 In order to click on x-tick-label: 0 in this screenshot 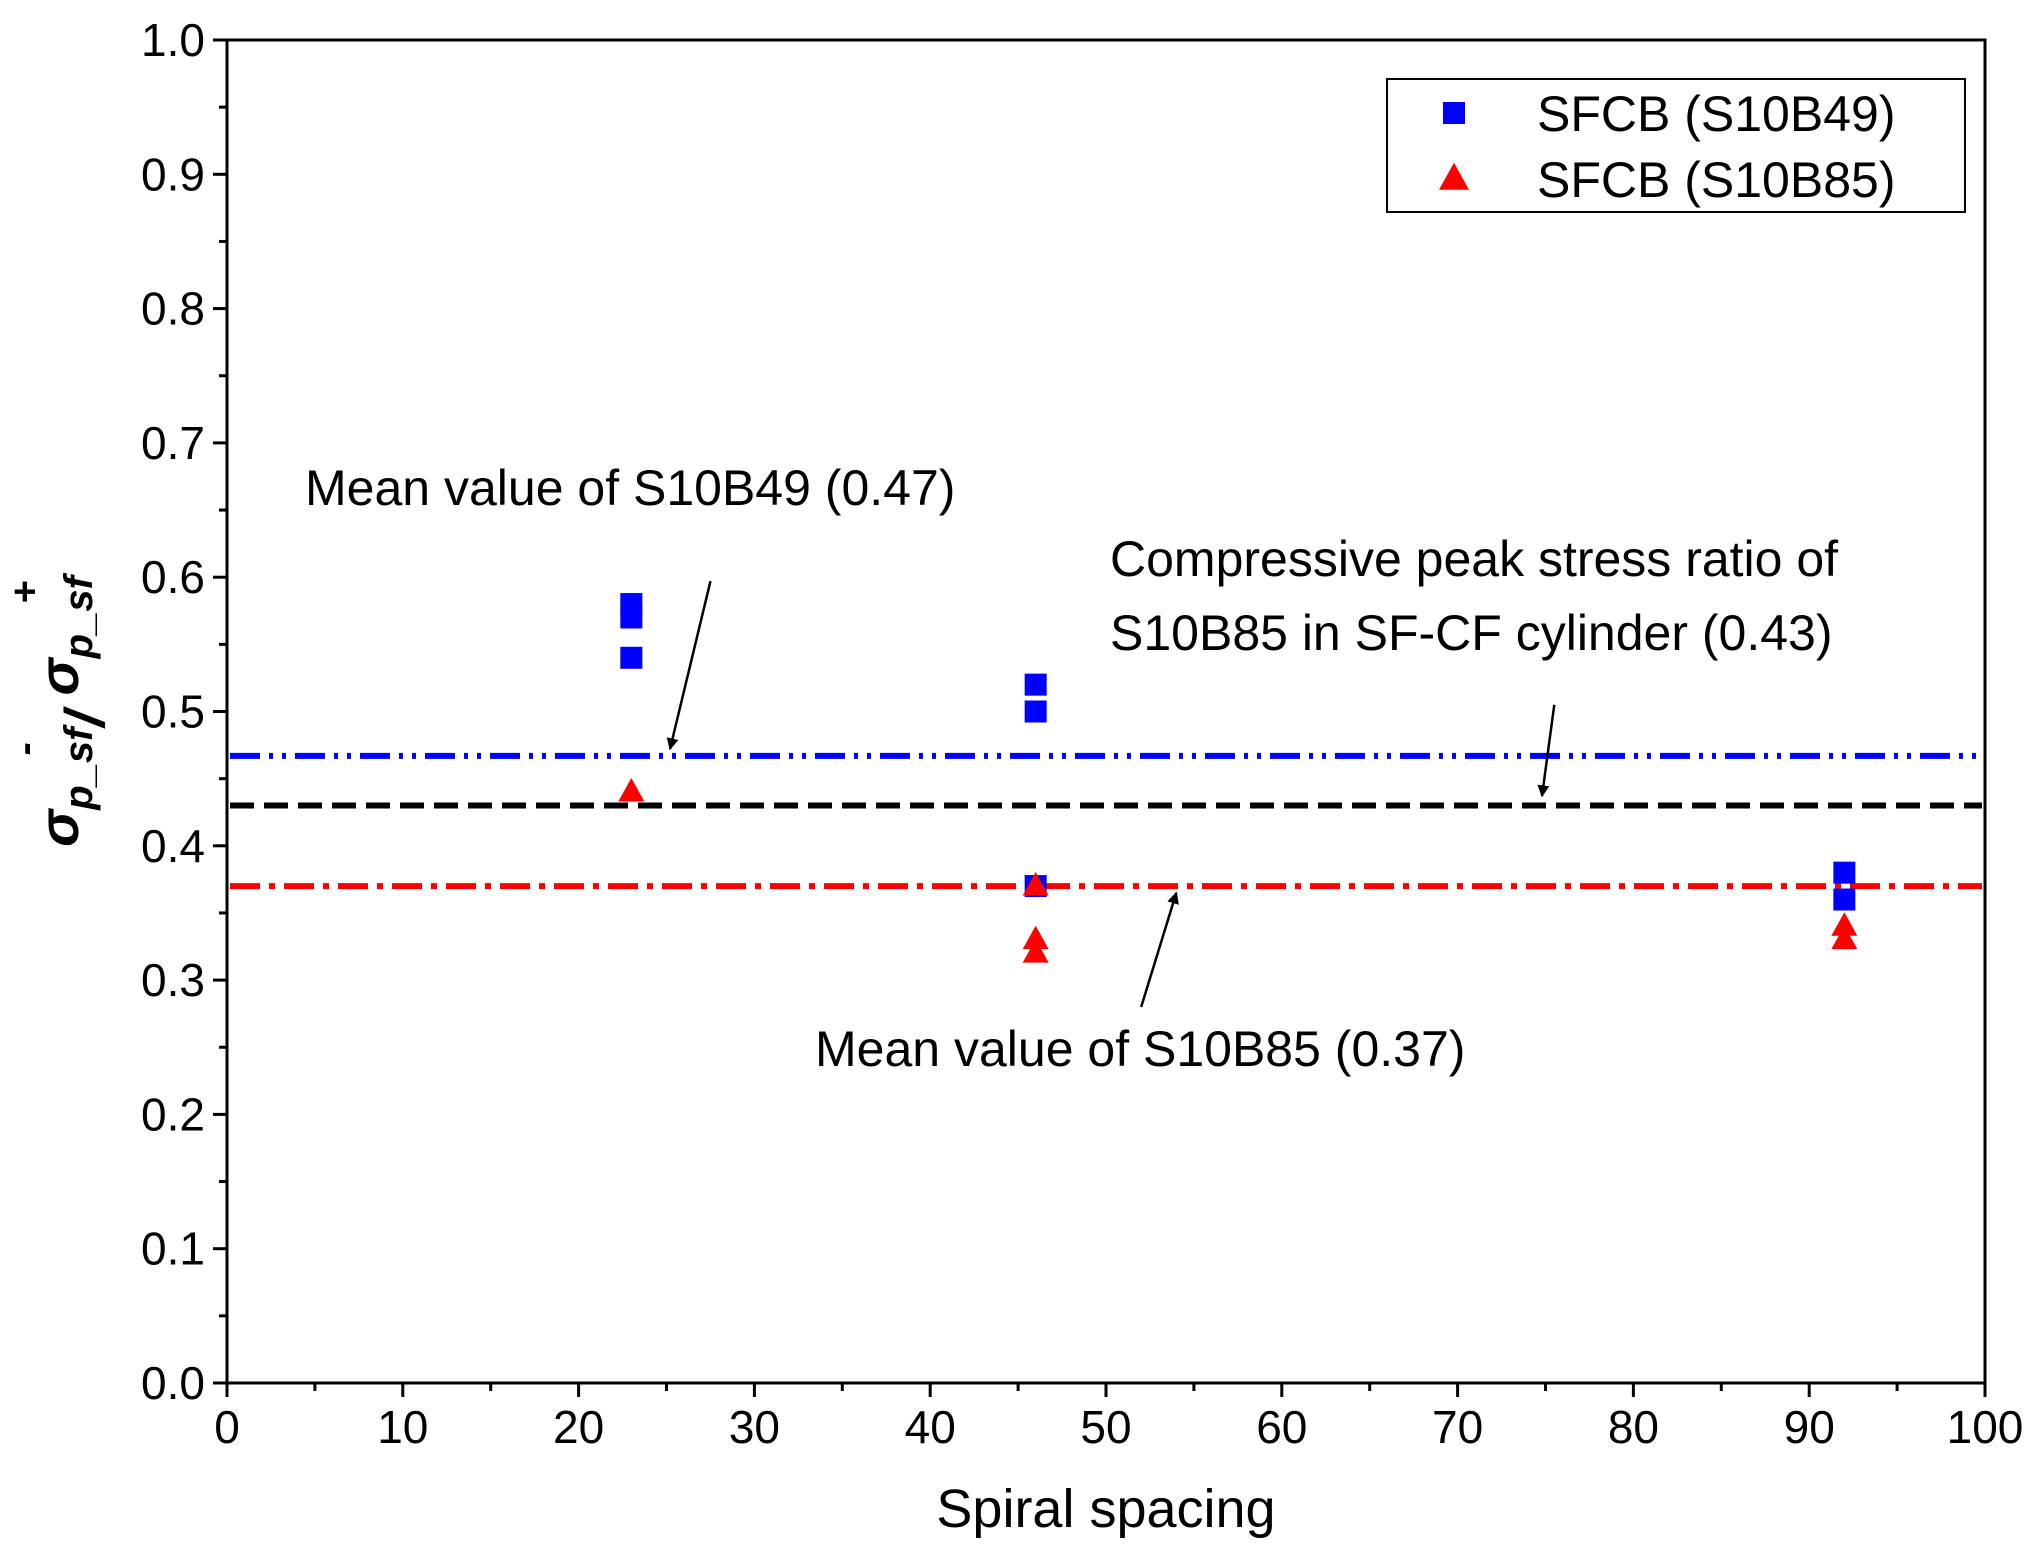, I will do `click(227, 1427)`.